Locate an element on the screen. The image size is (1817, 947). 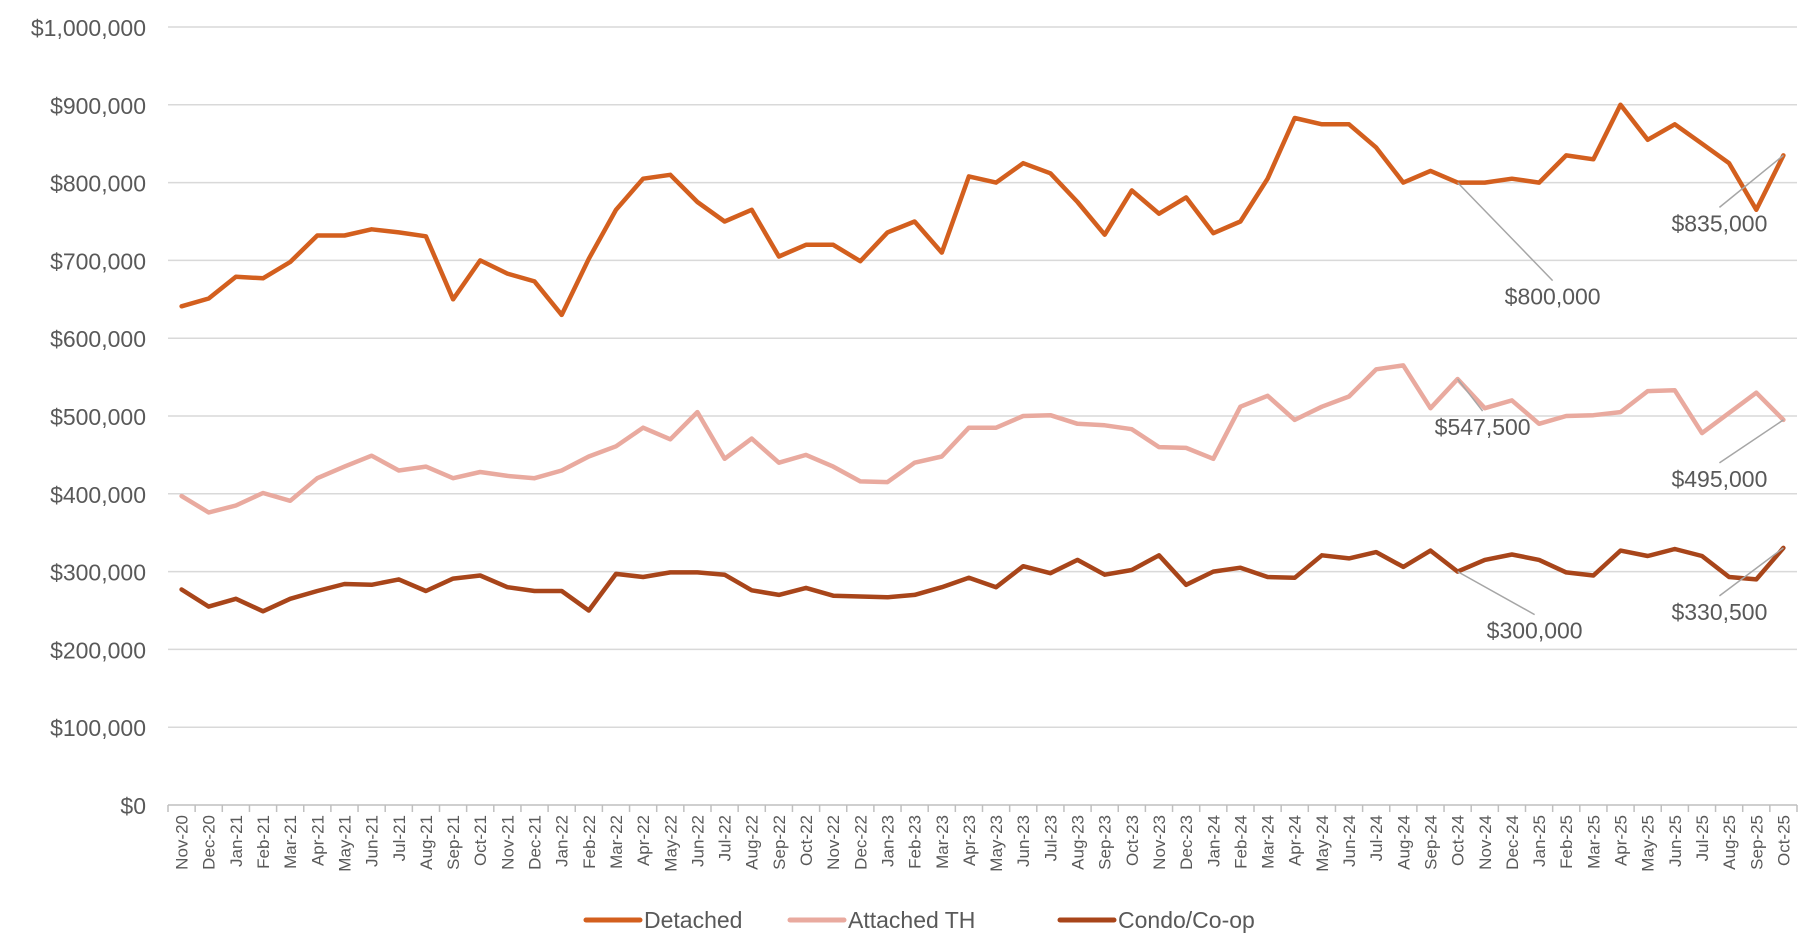
x-tick-label: Feb-21 is located at coordinates (263, 842).